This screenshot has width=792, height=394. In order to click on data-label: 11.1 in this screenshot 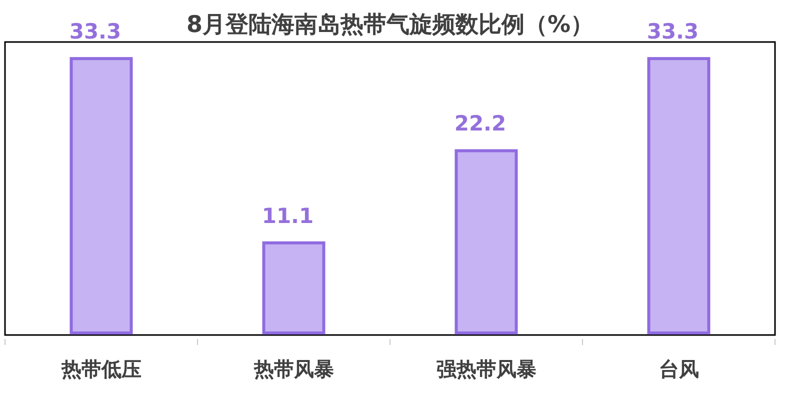, I will do `click(288, 216)`.